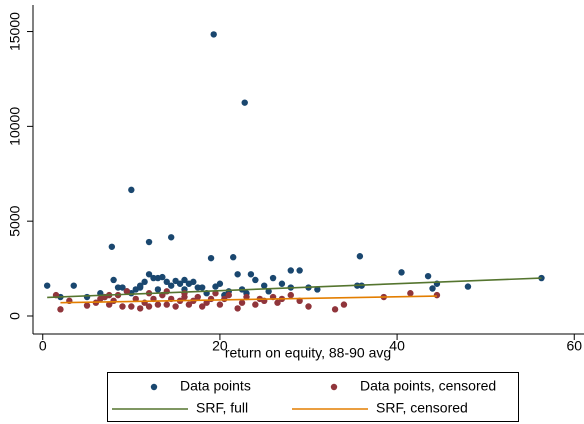 The image size is (584, 424). I want to click on x-tick-label: 40, so click(397, 346).